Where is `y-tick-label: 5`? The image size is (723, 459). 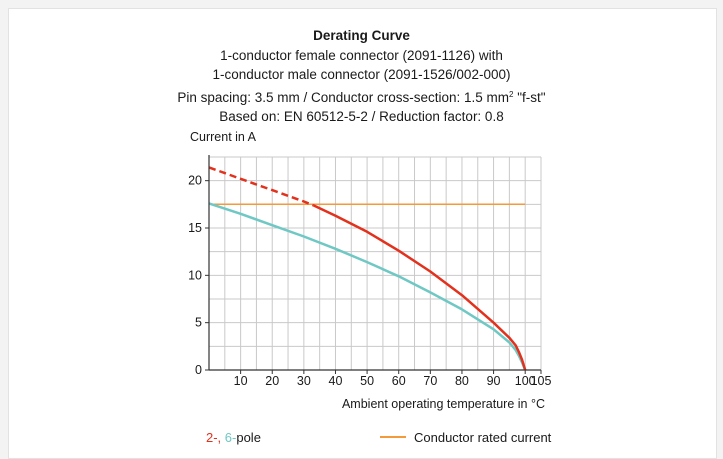 y-tick-label: 5 is located at coordinates (198, 323).